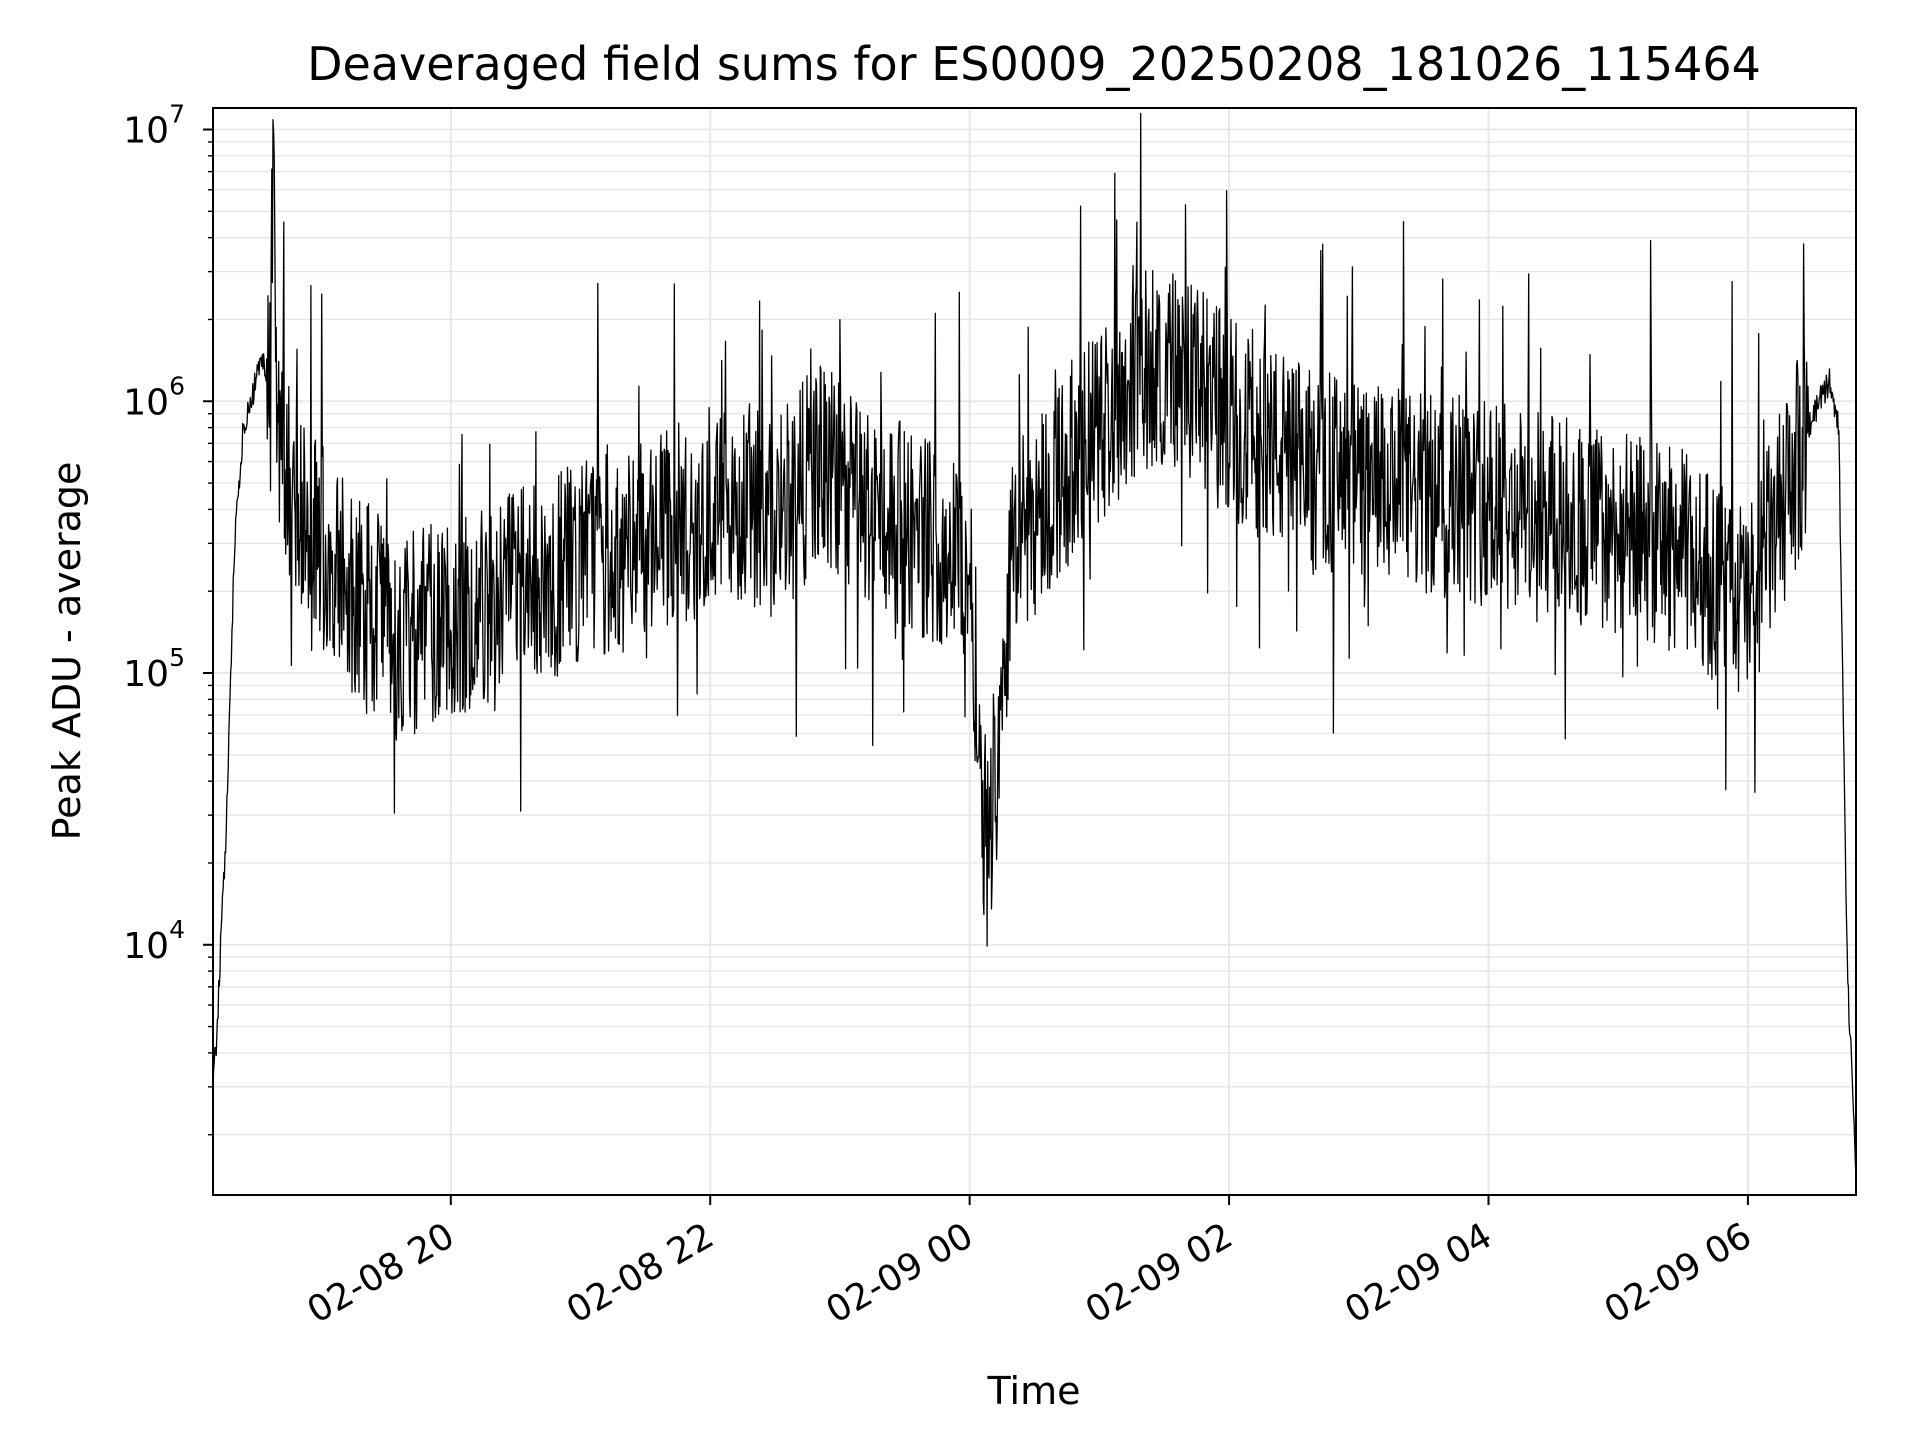  I want to click on x-tick-label: 02-09 06, so click(1678, 1273).